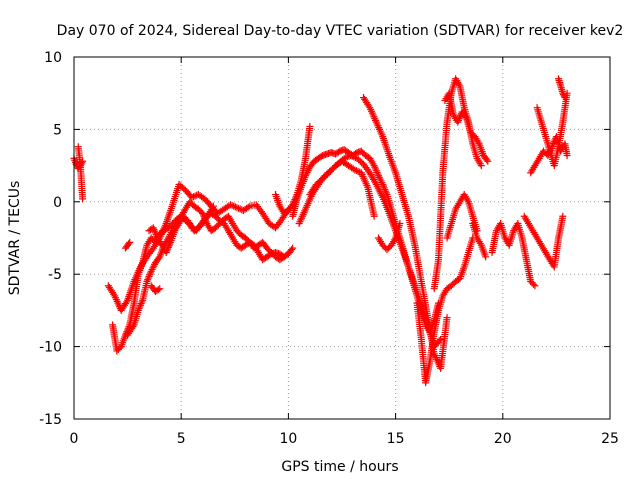  Describe the element at coordinates (181, 229) in the screenshot. I see `series-track-f` at that location.